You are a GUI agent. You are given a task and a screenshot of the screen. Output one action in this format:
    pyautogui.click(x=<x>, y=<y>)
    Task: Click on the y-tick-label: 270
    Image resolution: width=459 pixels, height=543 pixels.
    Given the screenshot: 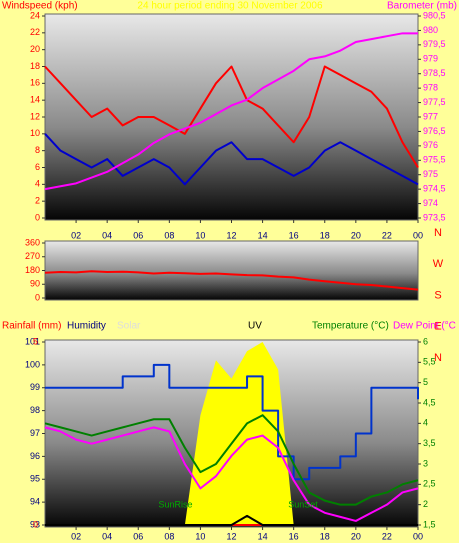 What is the action you would take?
    pyautogui.click(x=32, y=256)
    